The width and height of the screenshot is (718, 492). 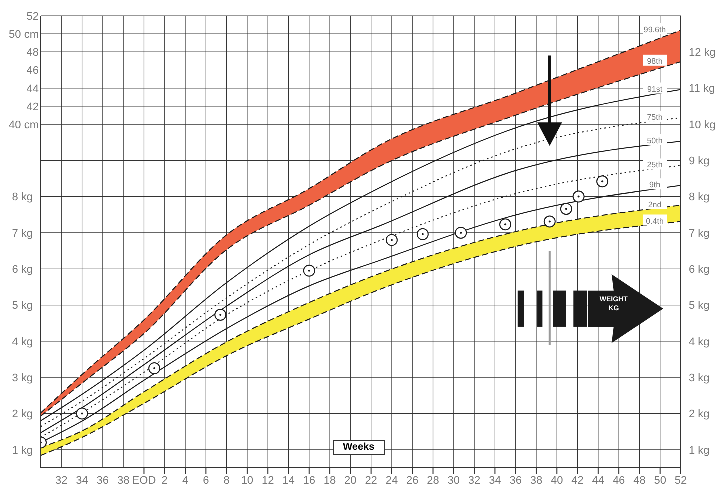 What do you see at coordinates (660, 480) in the screenshot?
I see `x-tick-label: 50` at bounding box center [660, 480].